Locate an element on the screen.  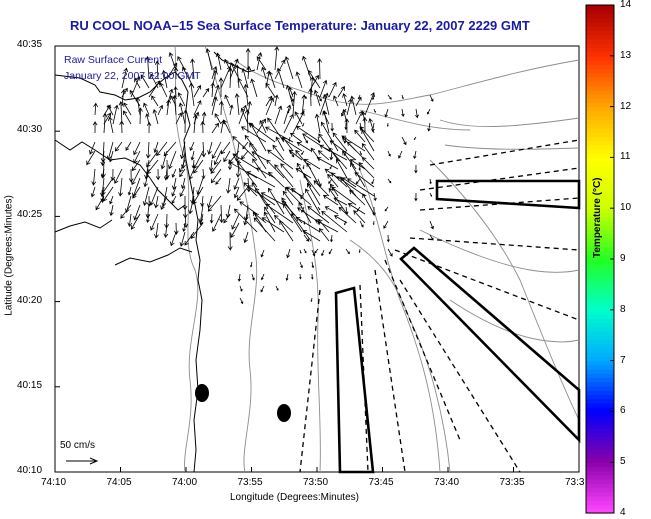
x-tick-label: 74:05 is located at coordinates (119, 482).